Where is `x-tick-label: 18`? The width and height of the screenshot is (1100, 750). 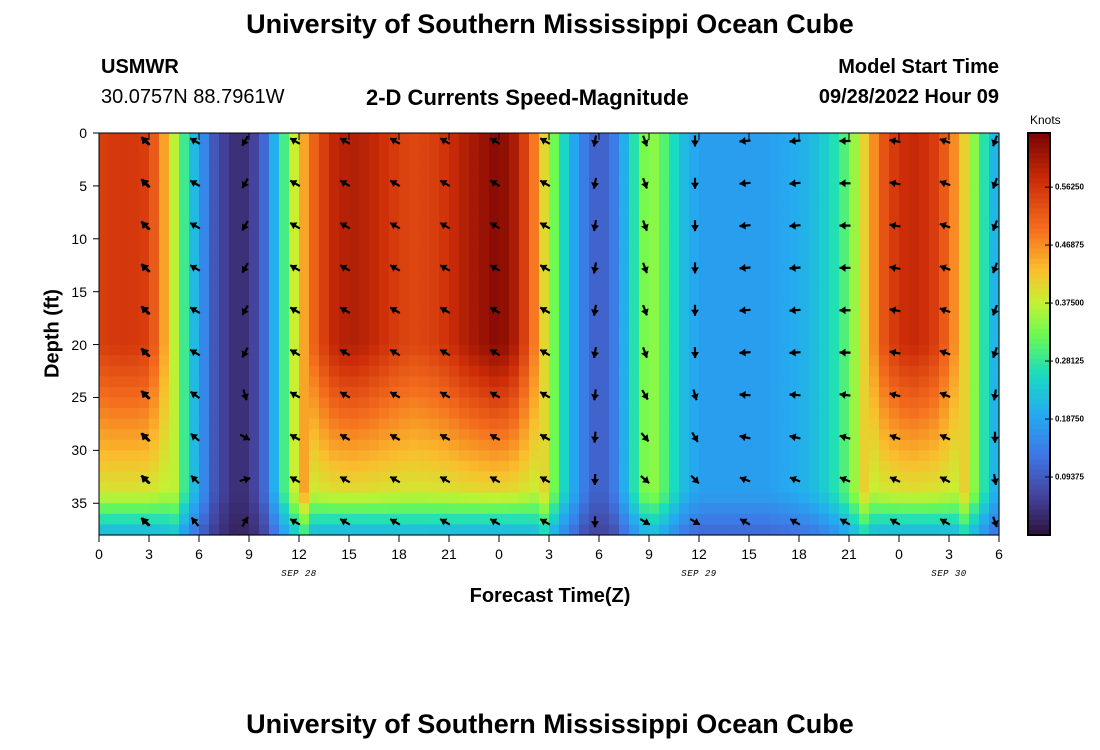
x-tick-label: 18 is located at coordinates (399, 554).